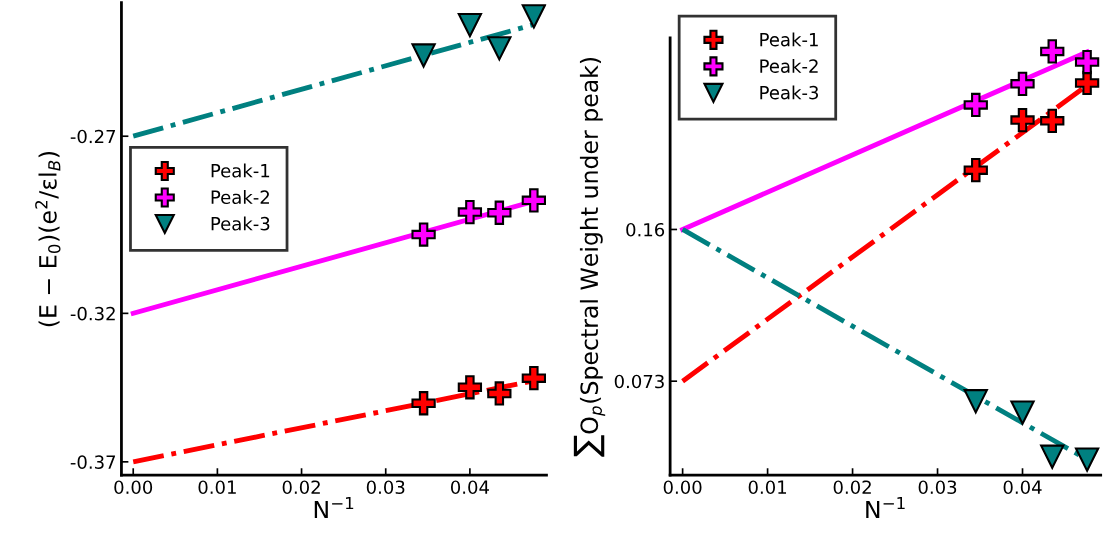  What do you see at coordinates (92, 313) in the screenshot?
I see `y-tick-label: -0.32` at bounding box center [92, 313].